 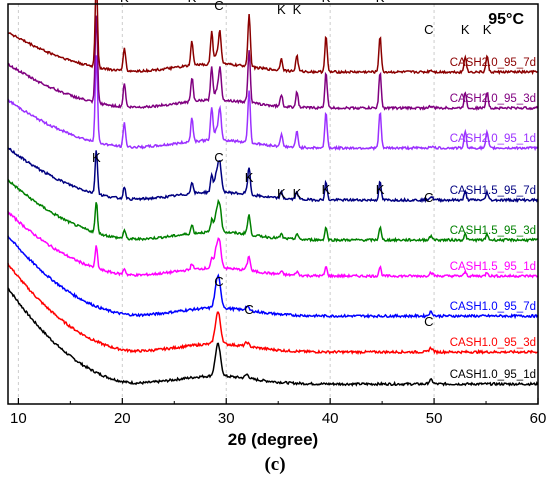 I want to click on series-label: CASH1.5_95_1d, so click(x=493, y=267).